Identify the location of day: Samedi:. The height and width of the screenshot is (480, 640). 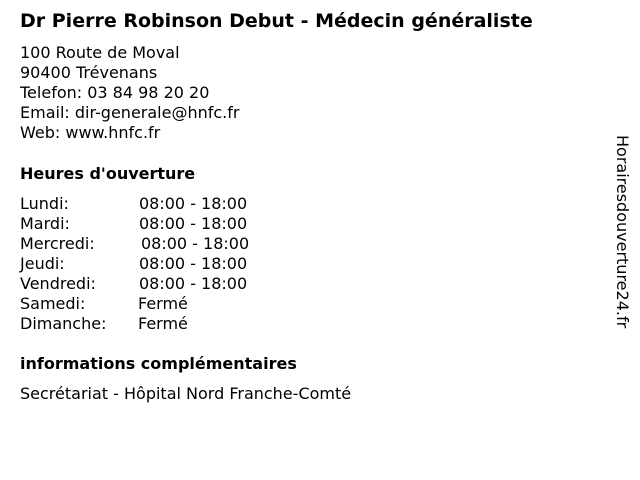
(53, 303).